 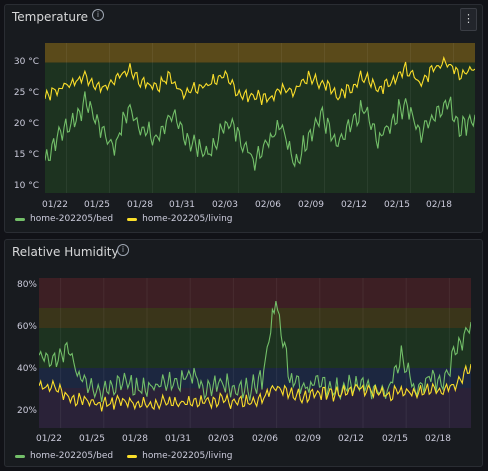 I want to click on panel-title: Relative Humidity, so click(x=65, y=252).